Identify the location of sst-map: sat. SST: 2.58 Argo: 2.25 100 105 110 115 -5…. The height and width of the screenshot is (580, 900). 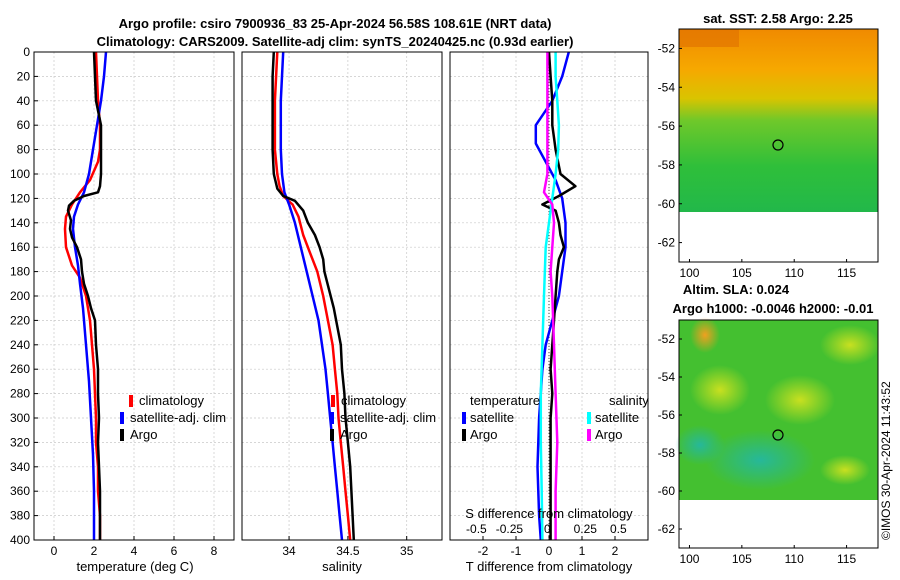
(768, 145).